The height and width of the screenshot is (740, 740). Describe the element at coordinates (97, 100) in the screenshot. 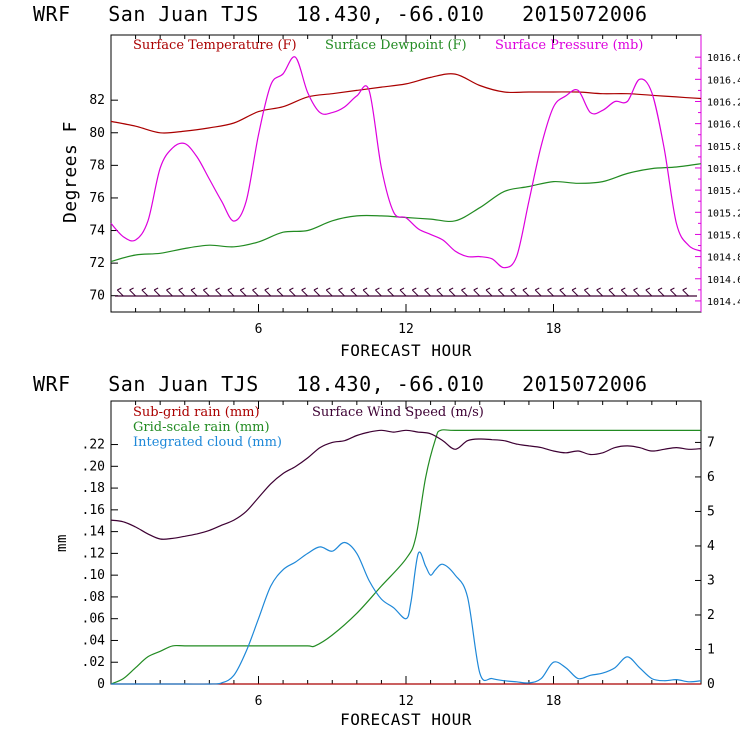

I see `y-tick-label: 82` at that location.